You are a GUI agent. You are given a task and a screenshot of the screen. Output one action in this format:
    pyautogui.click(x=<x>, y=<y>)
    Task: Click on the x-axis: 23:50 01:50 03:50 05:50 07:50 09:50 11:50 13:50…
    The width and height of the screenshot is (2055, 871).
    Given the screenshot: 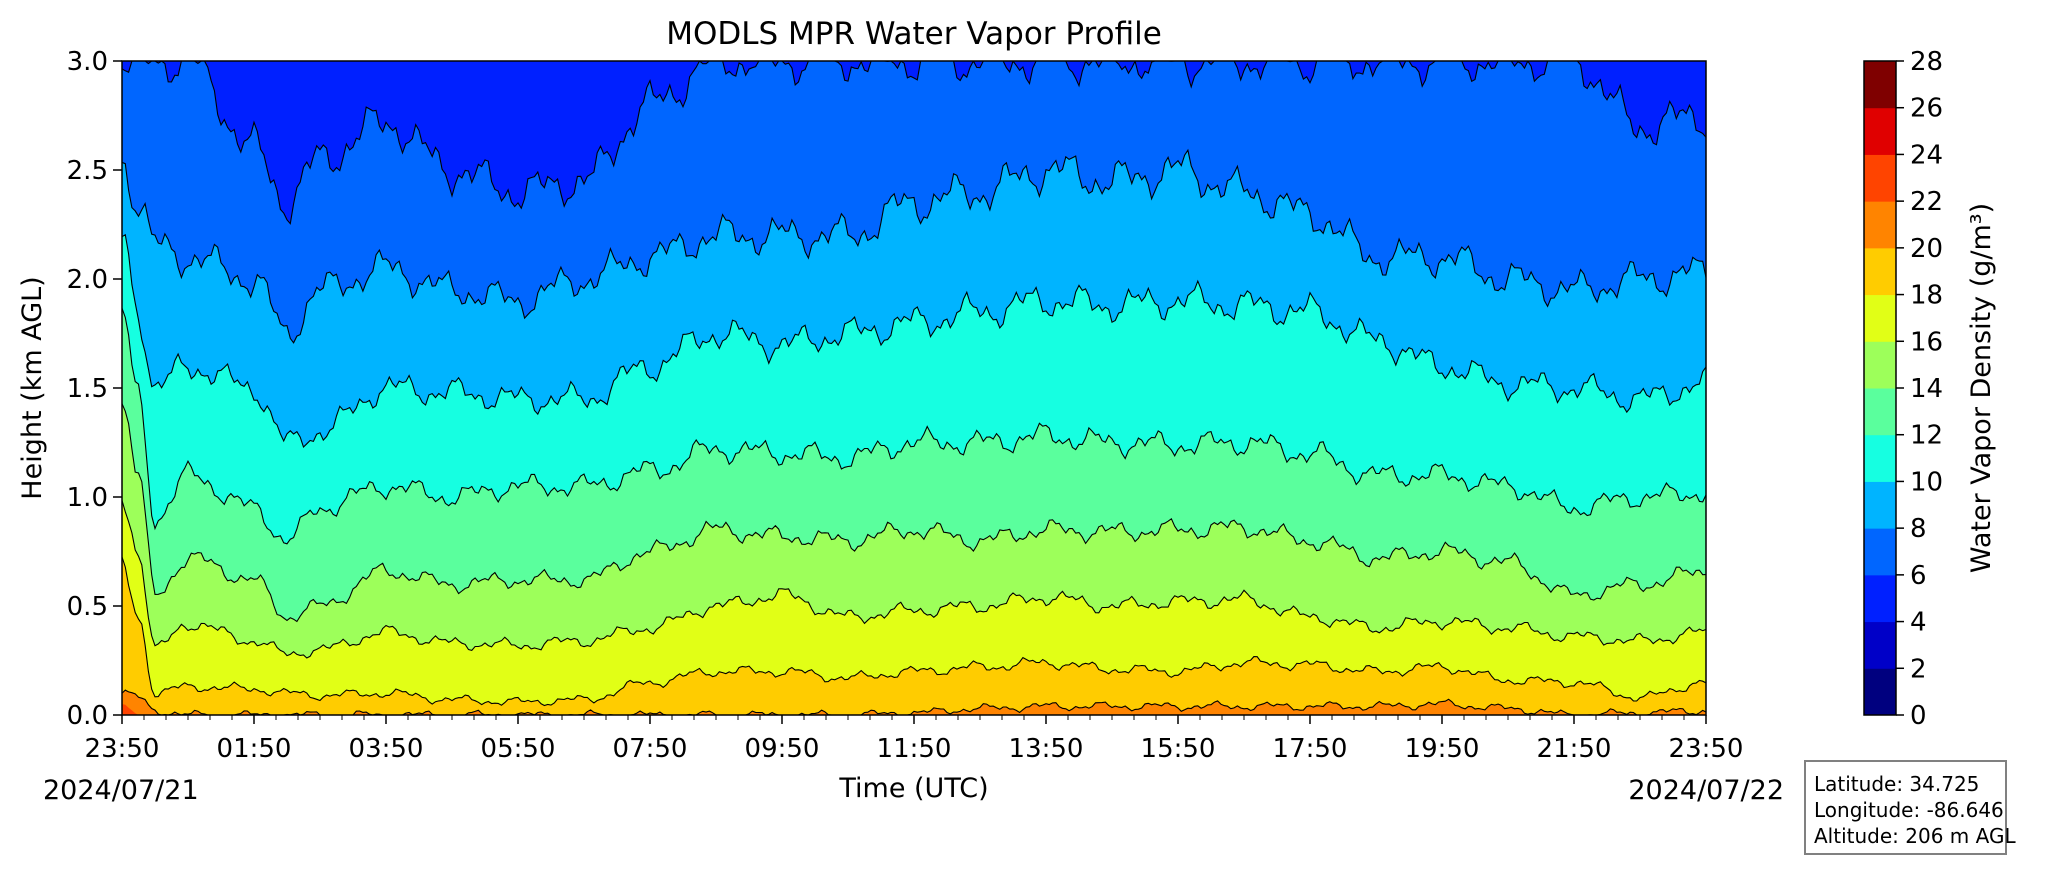 What is the action you would take?
    pyautogui.click(x=914, y=739)
    